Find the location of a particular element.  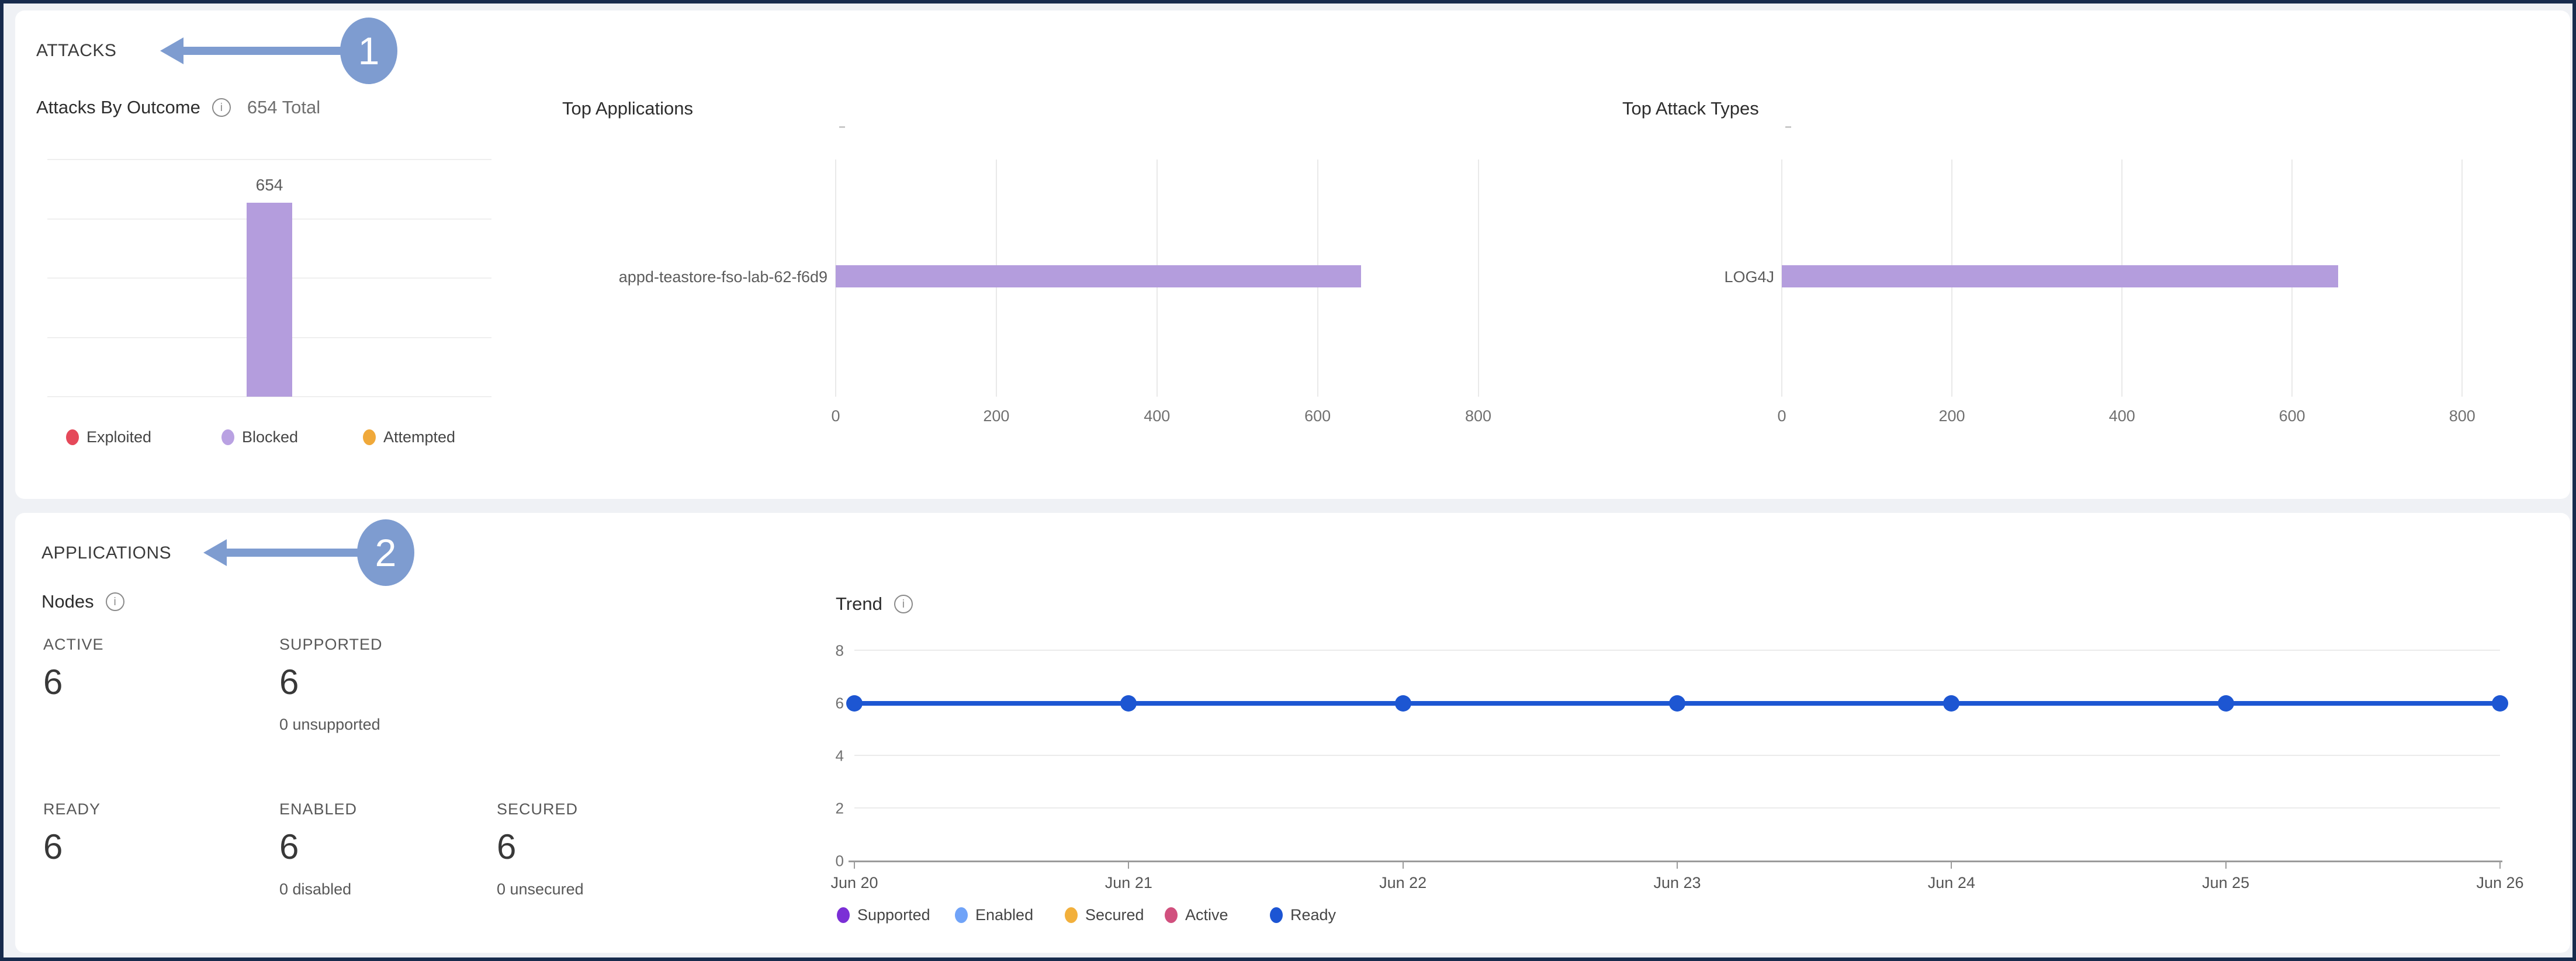

legend-item-exploited: Exploited is located at coordinates (109, 437).